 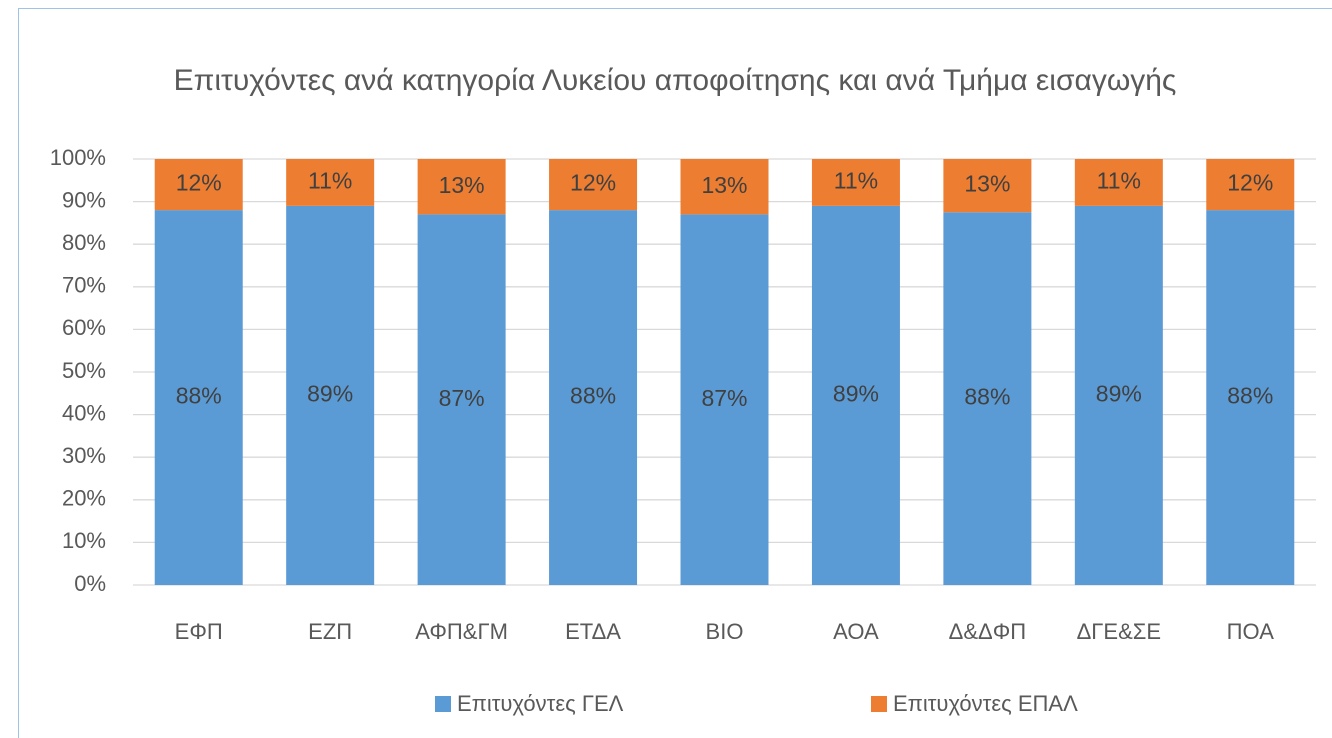 I want to click on y-tick-label: 0%, so click(x=90, y=583).